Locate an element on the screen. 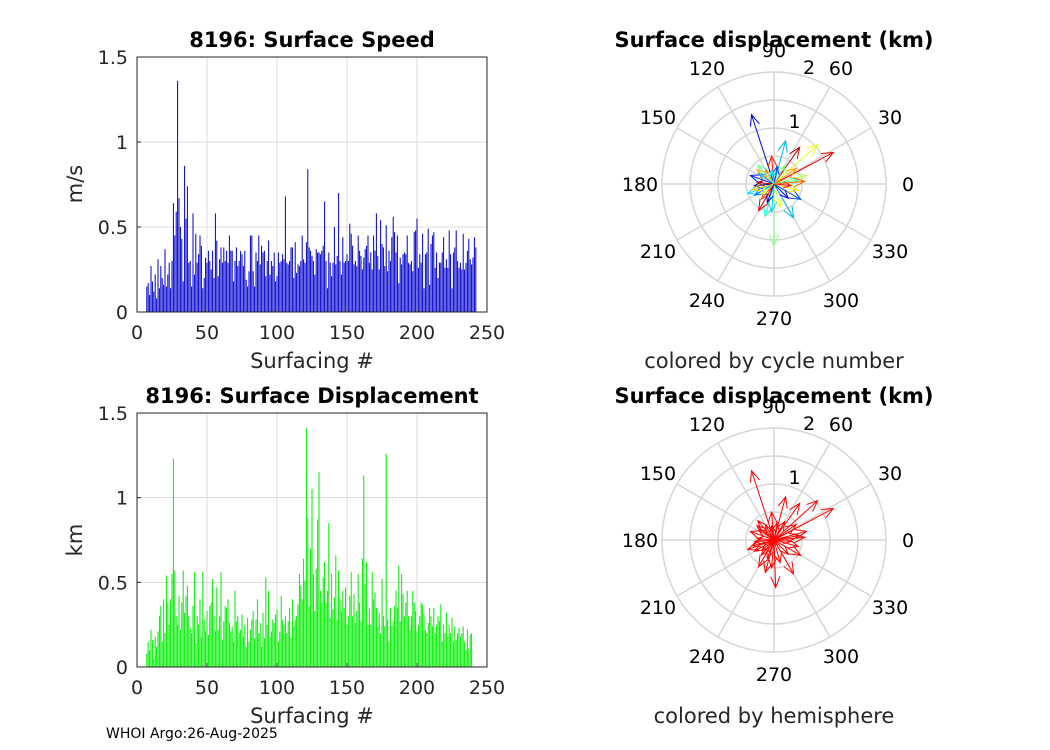  polar-hemisphere-angle-label: 300 is located at coordinates (841, 657).